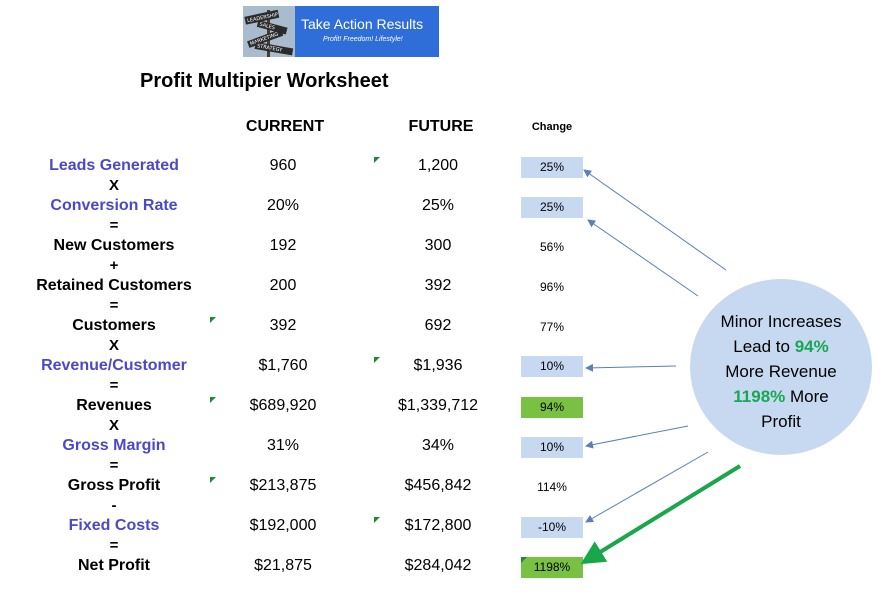 Image resolution: width=888 pixels, height=615 pixels. What do you see at coordinates (114, 445) in the screenshot?
I see `label-gross-margin: Gross Margin` at bounding box center [114, 445].